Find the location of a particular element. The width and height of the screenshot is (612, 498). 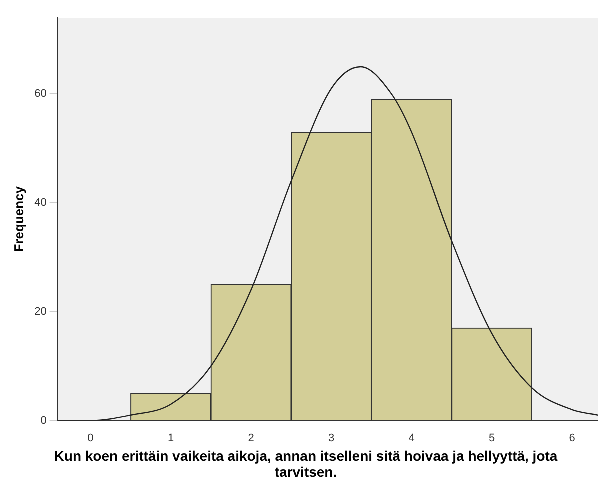

x-axis-title: Kun koen erittäin vaikeita aikoja, annan itselleni sitä hoivaa ja hellyyttä, jota tarvitsen. is located at coordinates (306, 464).